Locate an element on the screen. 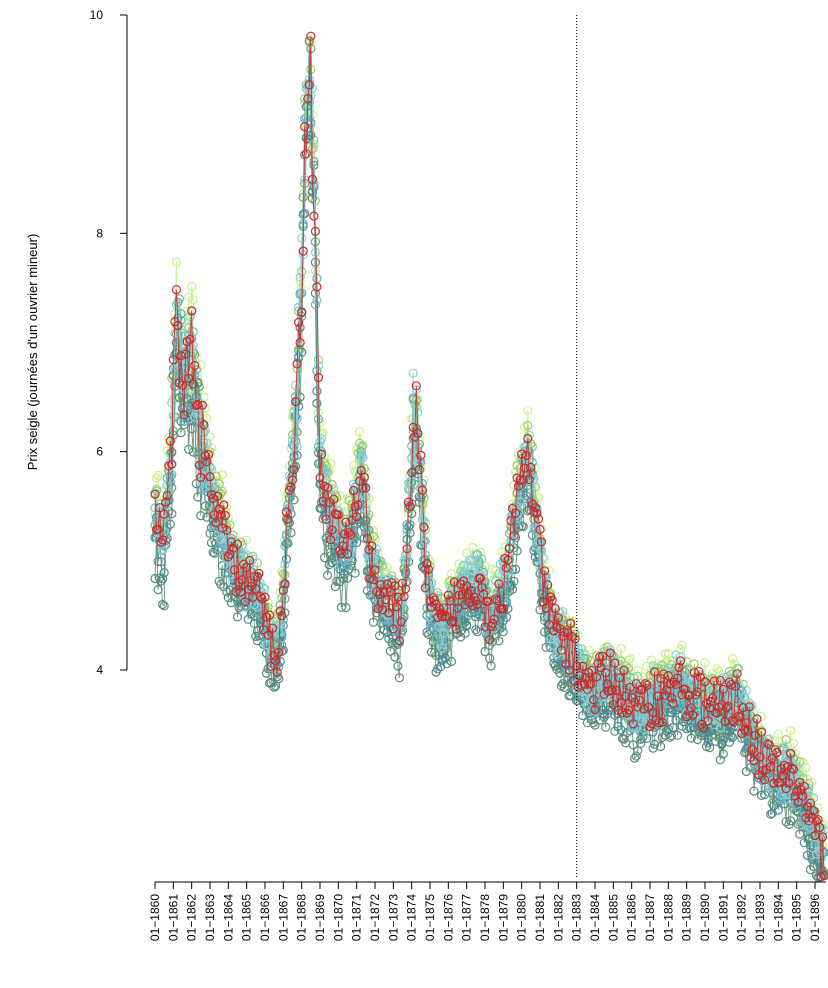 The width and height of the screenshot is (828, 988). x-tick-label: 01−1881 is located at coordinates (540, 917).